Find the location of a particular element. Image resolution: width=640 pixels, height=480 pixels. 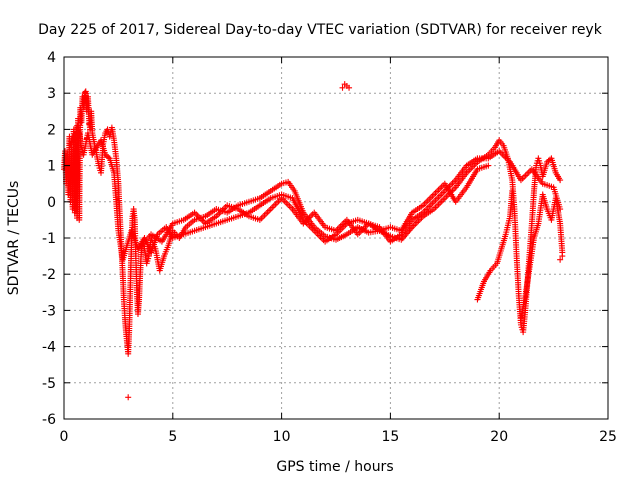

y-tick-label: -5 is located at coordinates (49, 384).